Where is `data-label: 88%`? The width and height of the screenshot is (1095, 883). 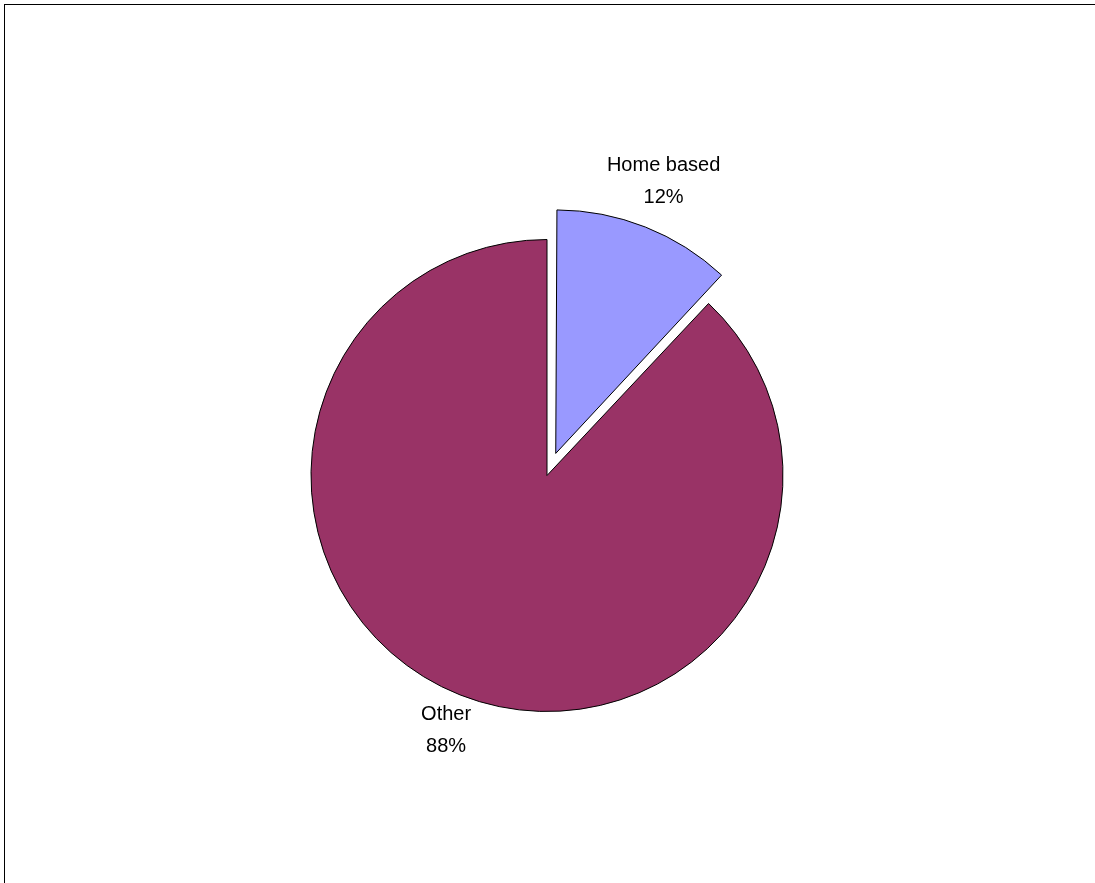
data-label: 88% is located at coordinates (446, 744).